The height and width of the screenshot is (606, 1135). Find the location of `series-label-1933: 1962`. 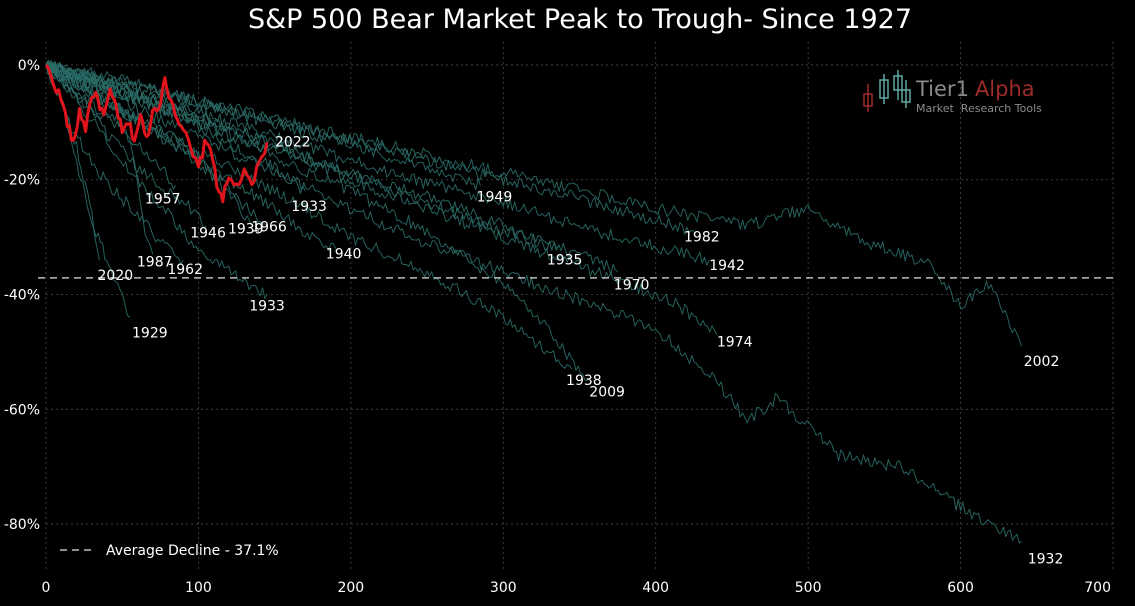

series-label-1933: 1962 is located at coordinates (185, 270).